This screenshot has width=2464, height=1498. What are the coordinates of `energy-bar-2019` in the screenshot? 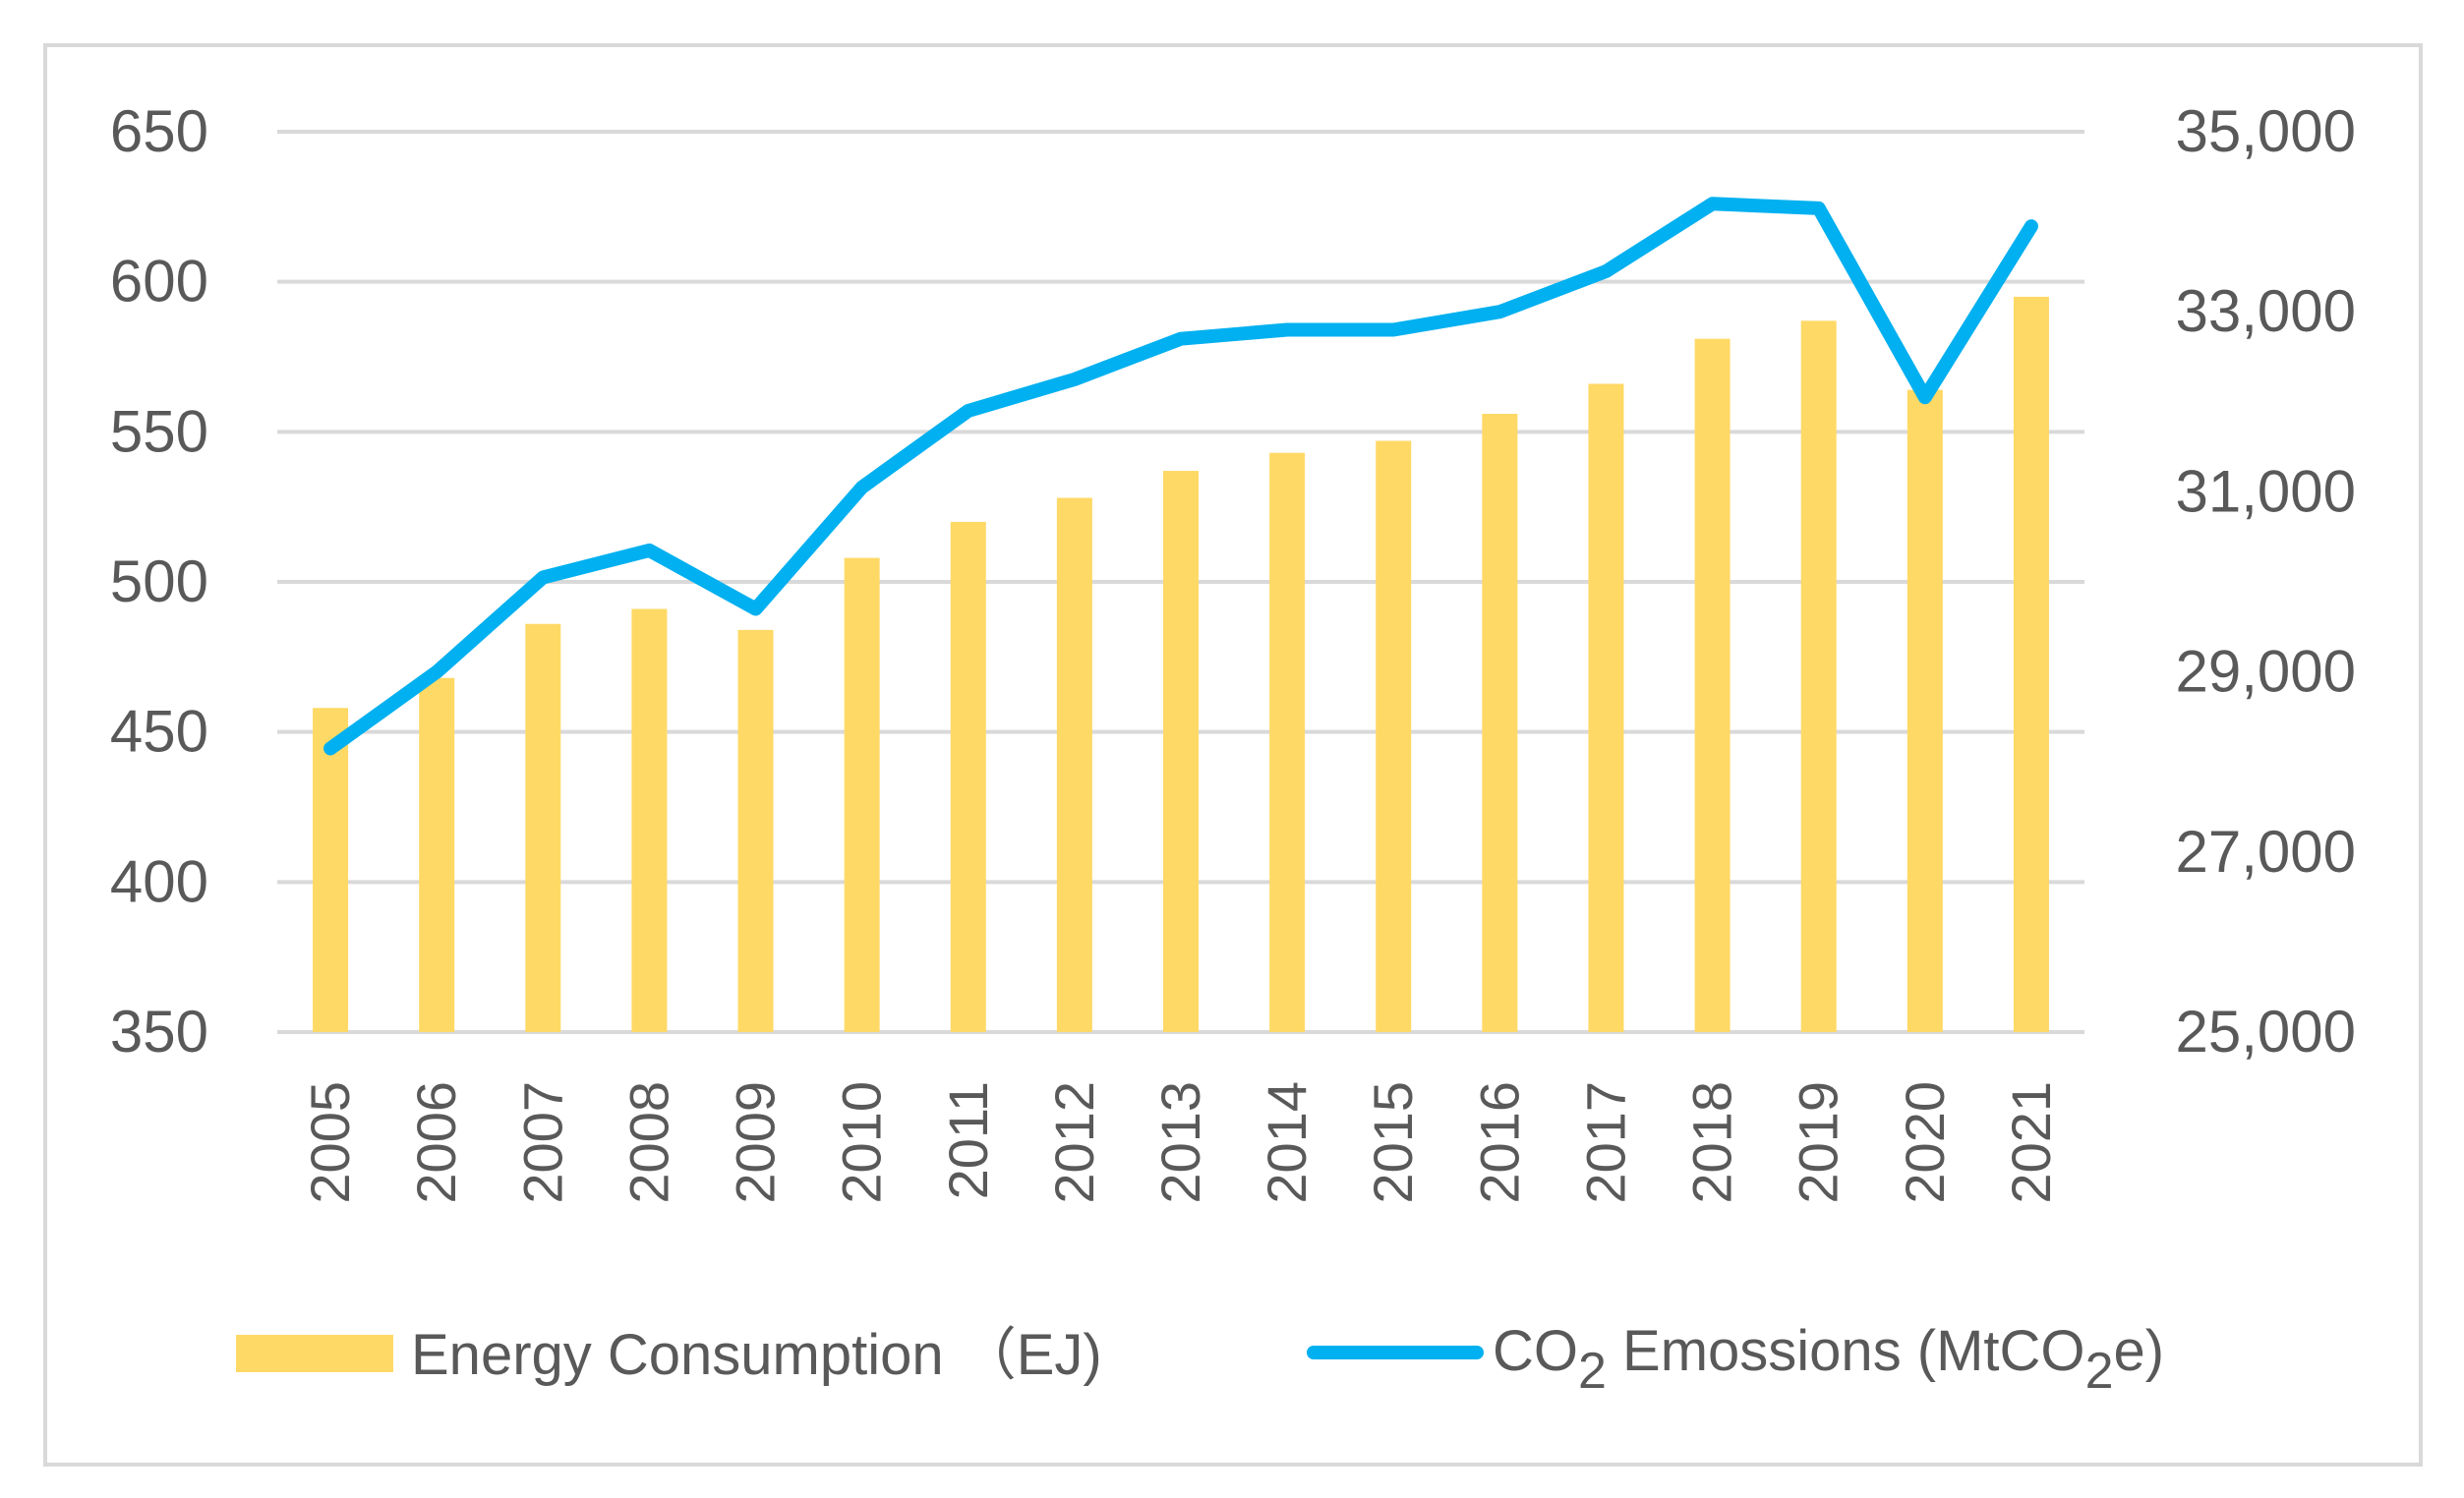 It's located at (1818, 676).